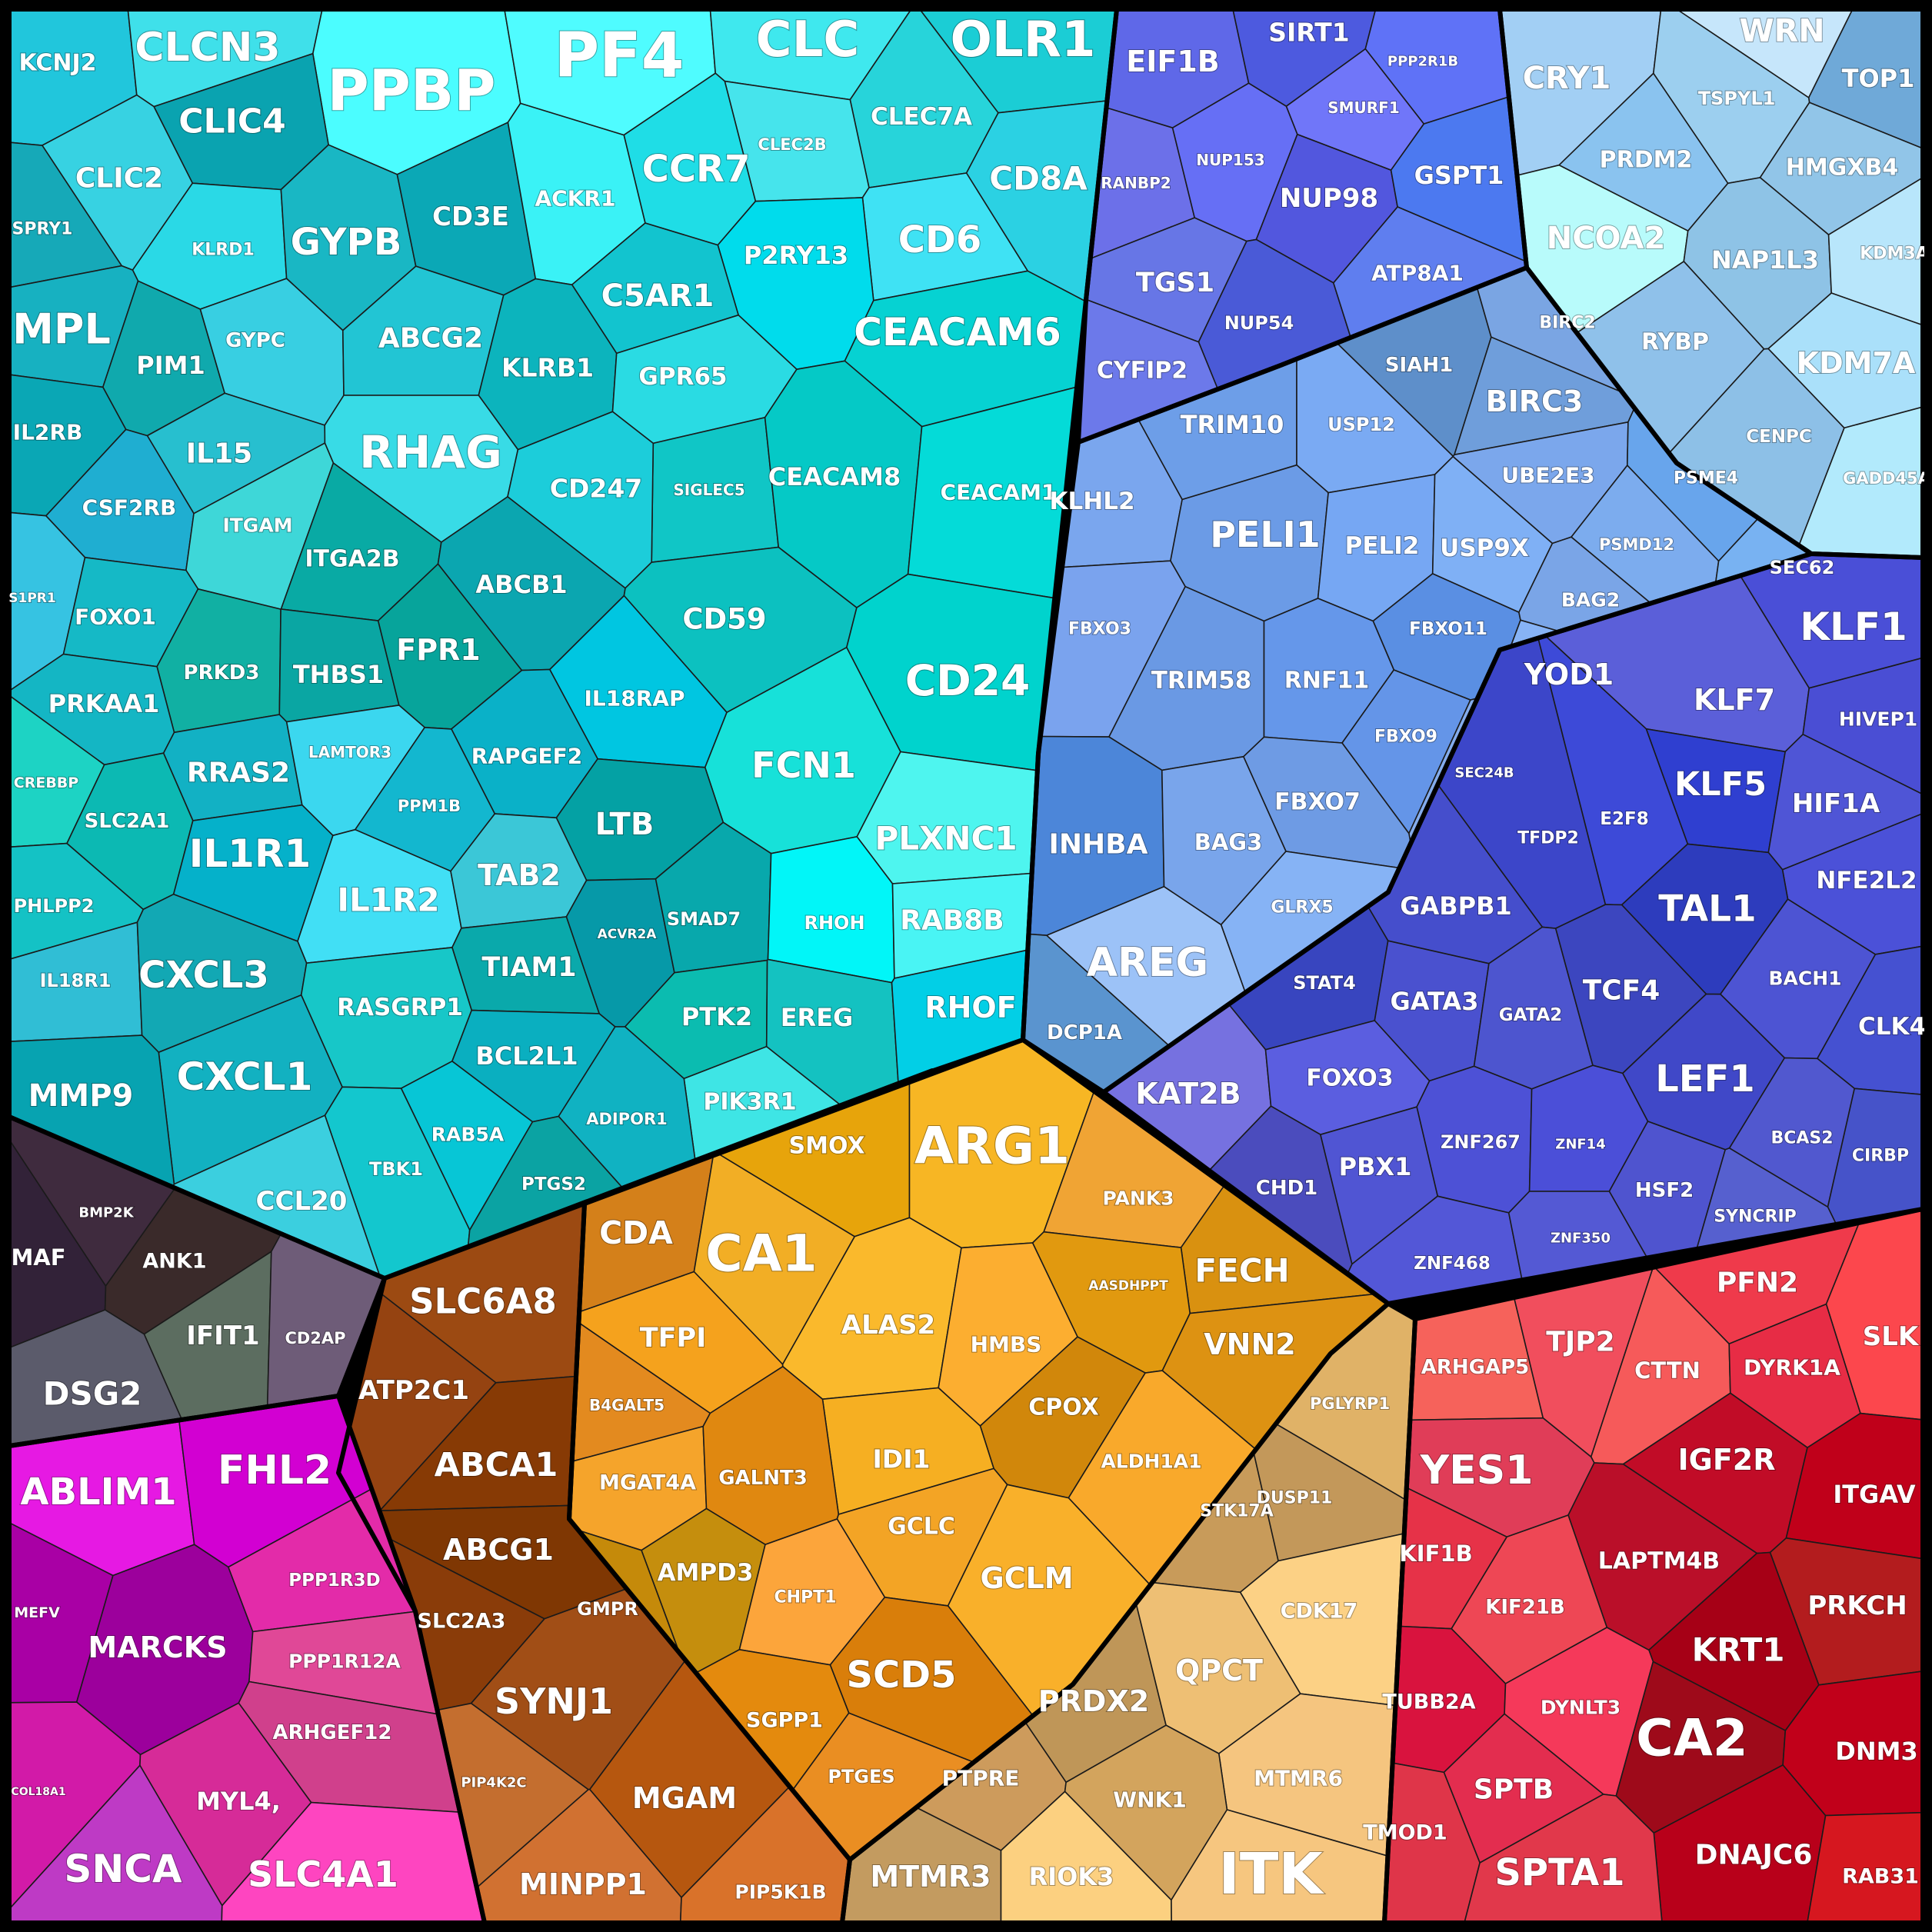 The width and height of the screenshot is (1932, 1932). What do you see at coordinates (315, 1338) in the screenshot?
I see `label-cd2ap: CD2AP` at bounding box center [315, 1338].